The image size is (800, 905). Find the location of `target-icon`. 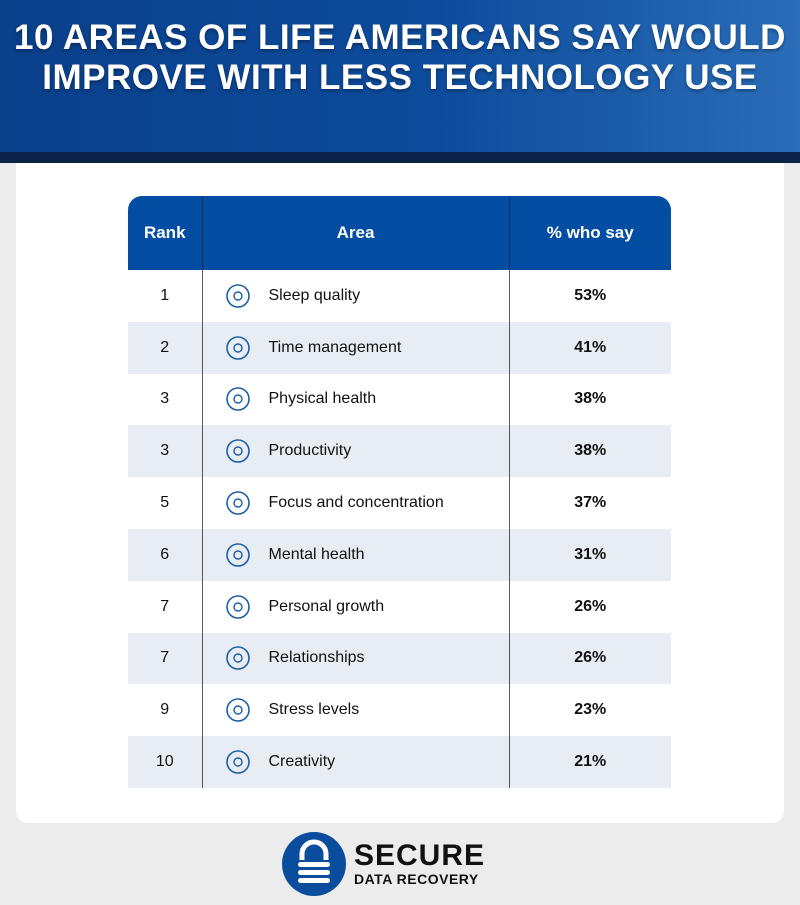

target-icon is located at coordinates (238, 503).